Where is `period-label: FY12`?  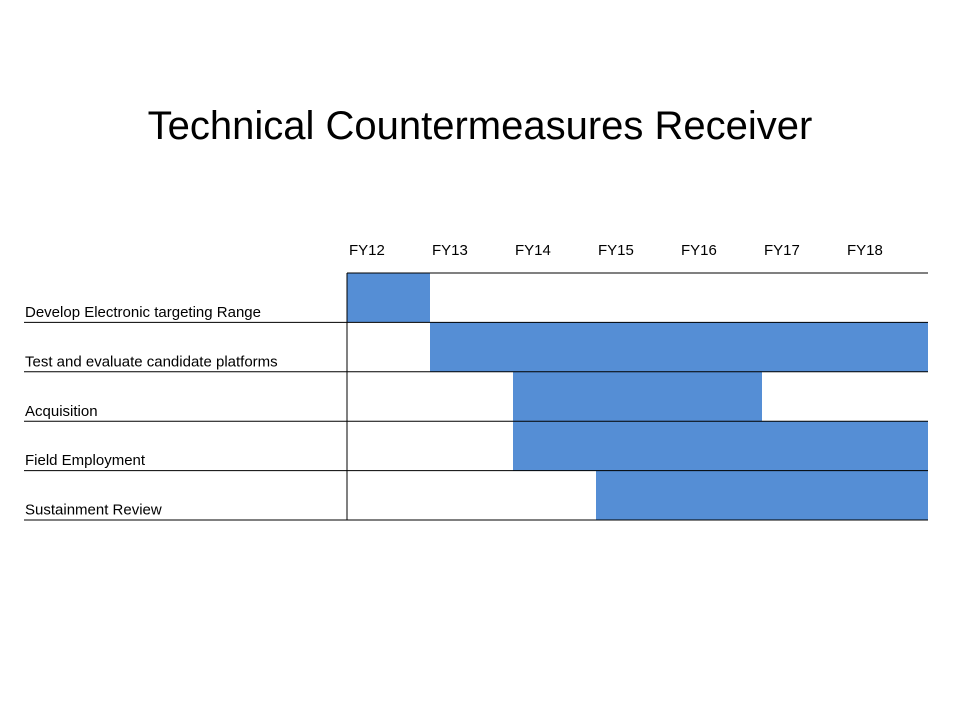
period-label: FY12 is located at coordinates (367, 250).